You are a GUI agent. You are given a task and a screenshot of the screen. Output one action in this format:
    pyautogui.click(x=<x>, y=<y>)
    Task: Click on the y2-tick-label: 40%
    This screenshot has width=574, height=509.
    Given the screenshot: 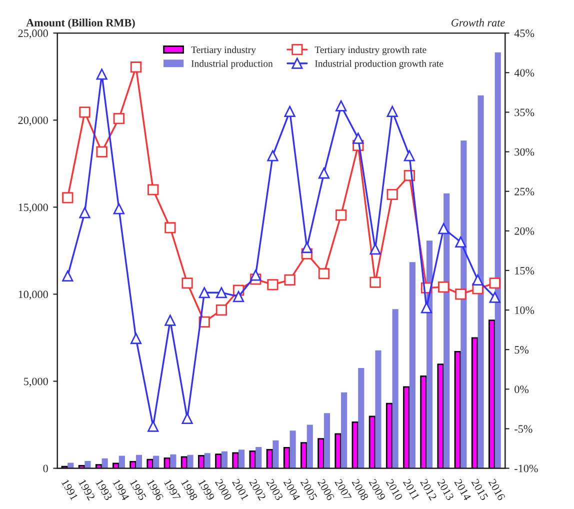 What is the action you would take?
    pyautogui.click(x=524, y=73)
    